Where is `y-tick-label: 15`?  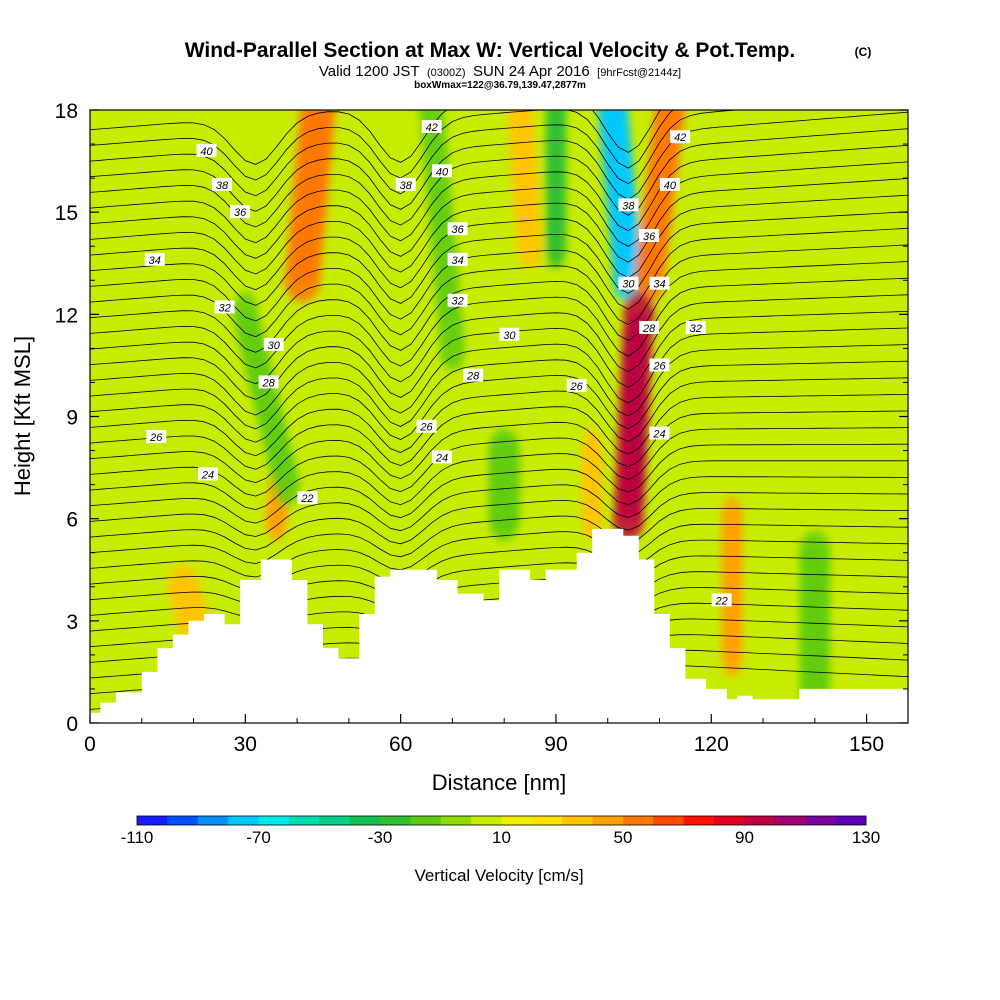 y-tick-label: 15 is located at coordinates (66, 213).